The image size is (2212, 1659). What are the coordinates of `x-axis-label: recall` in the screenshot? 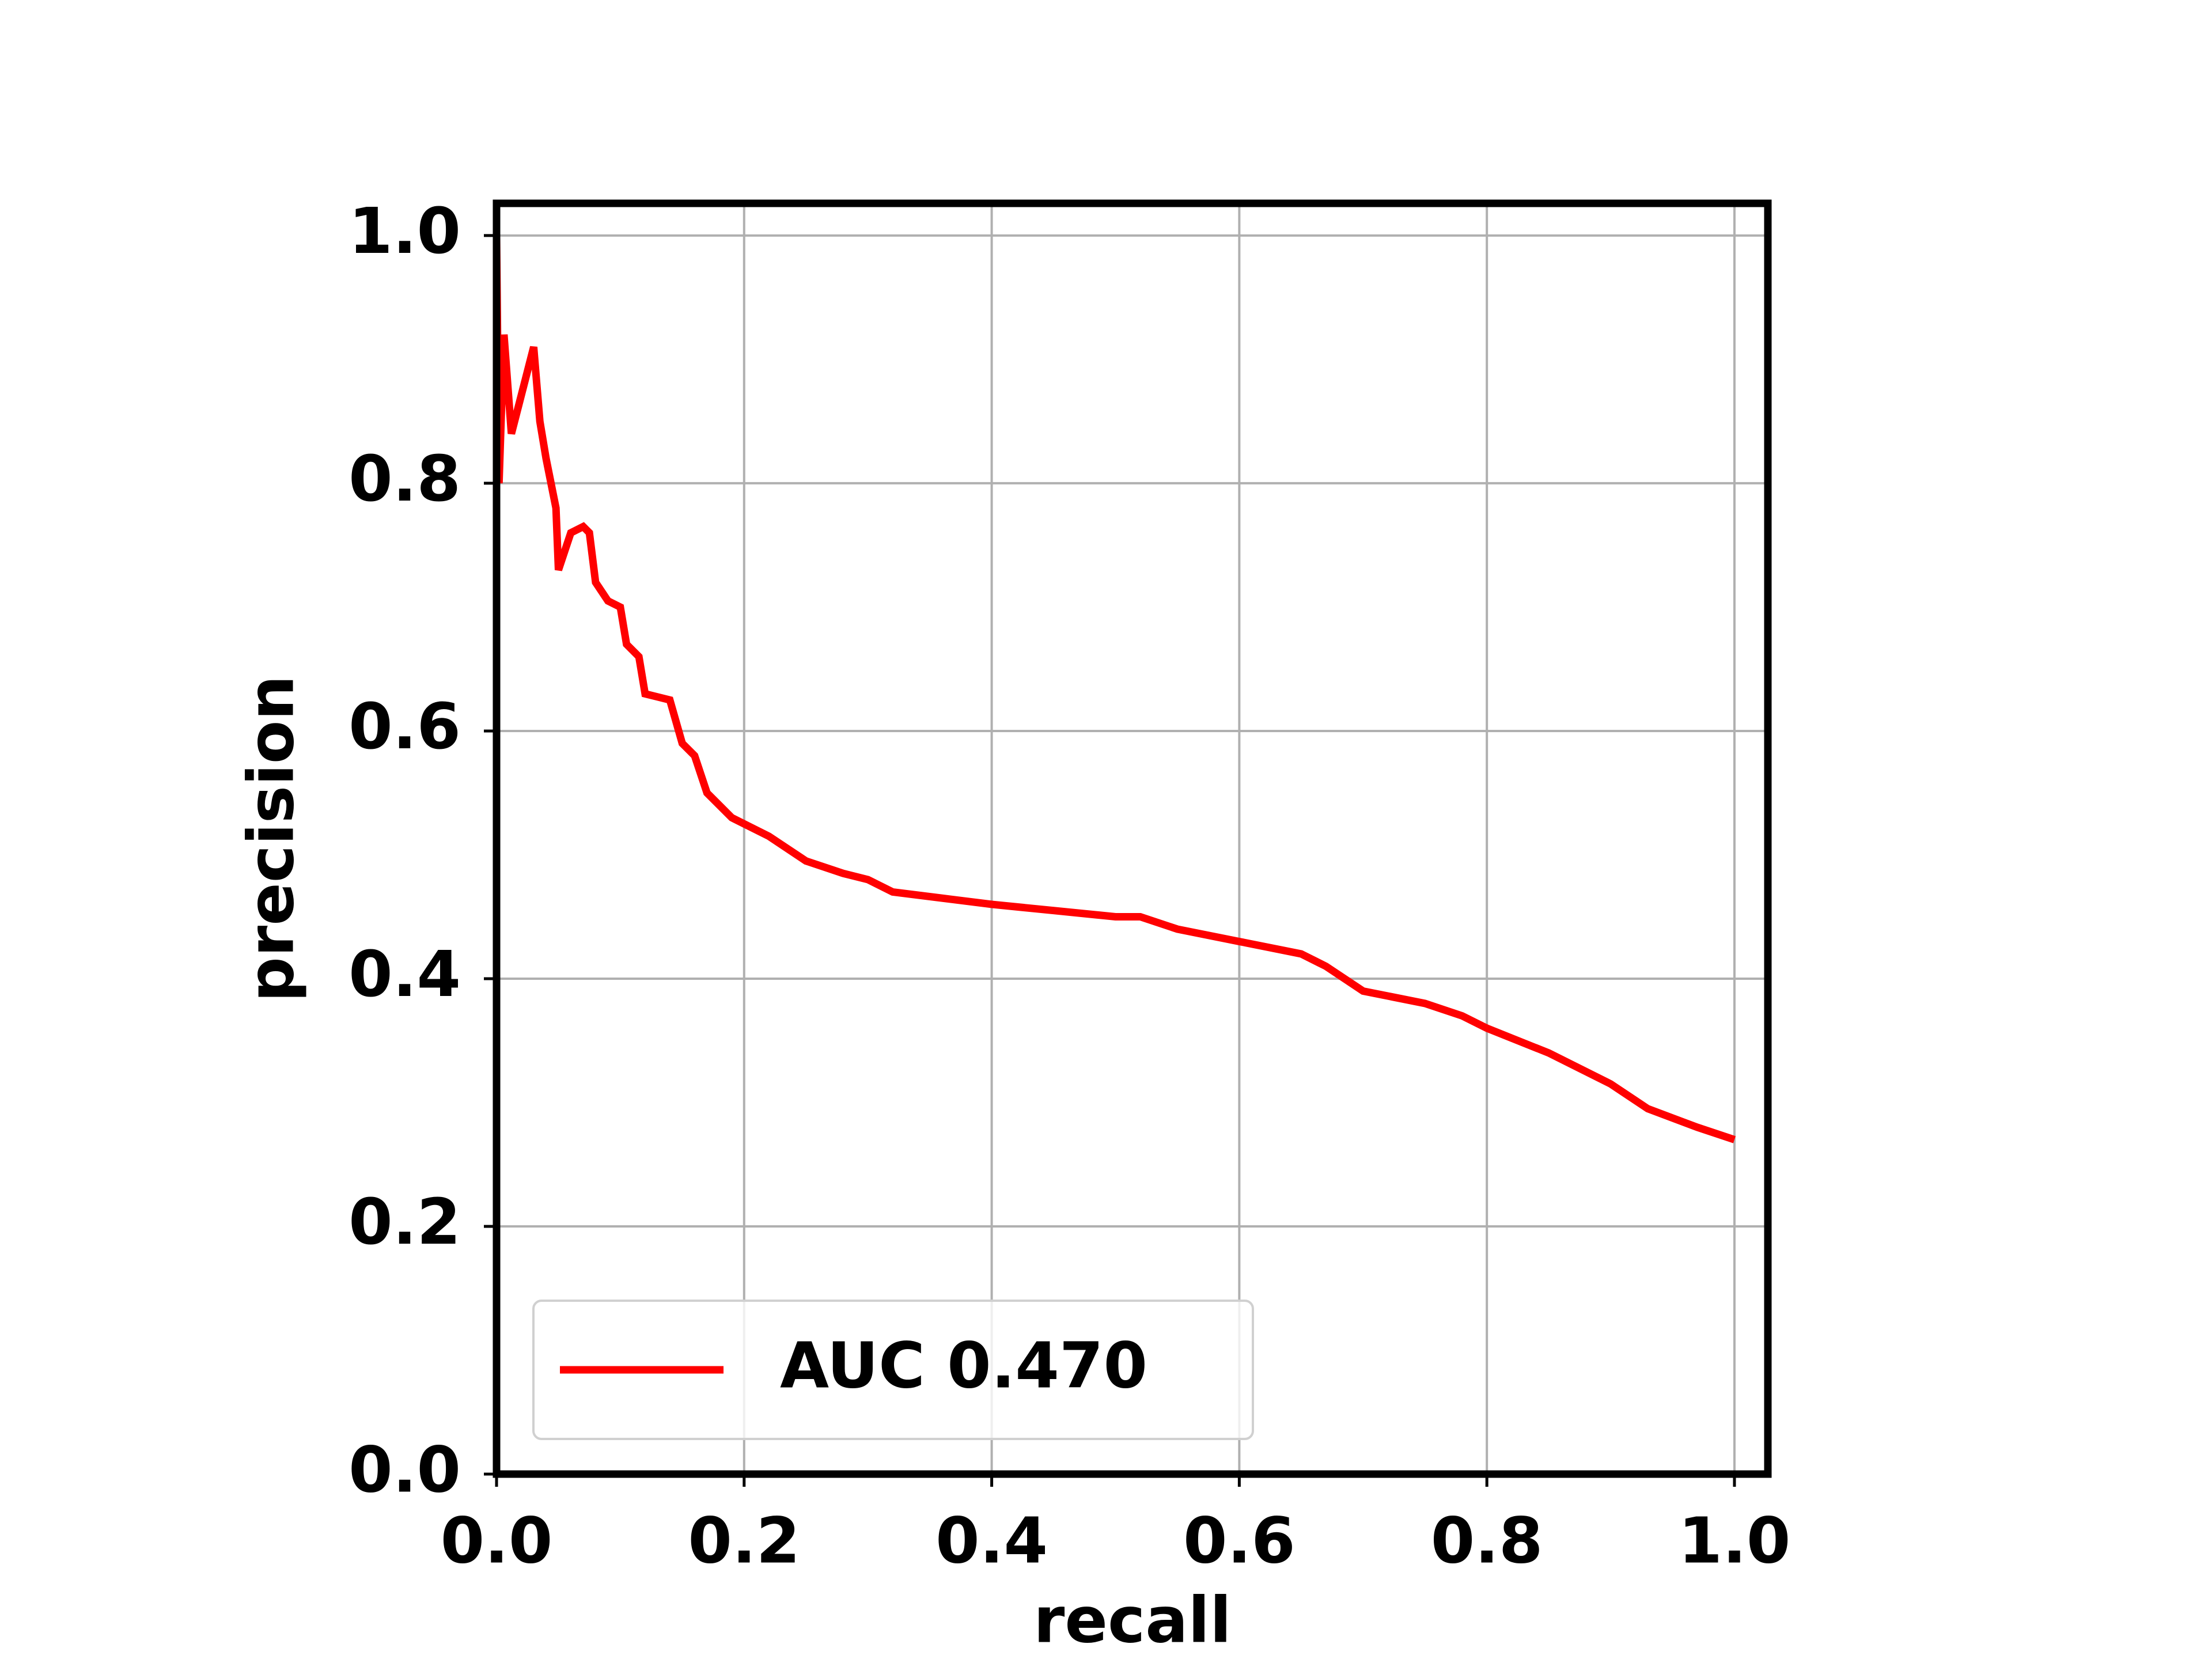 It's located at (1132, 1620).